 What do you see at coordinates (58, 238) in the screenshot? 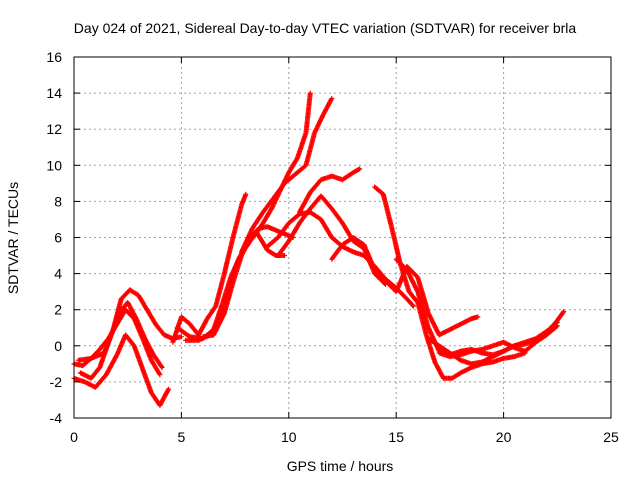
I see `y-tick-label: 6` at bounding box center [58, 238].